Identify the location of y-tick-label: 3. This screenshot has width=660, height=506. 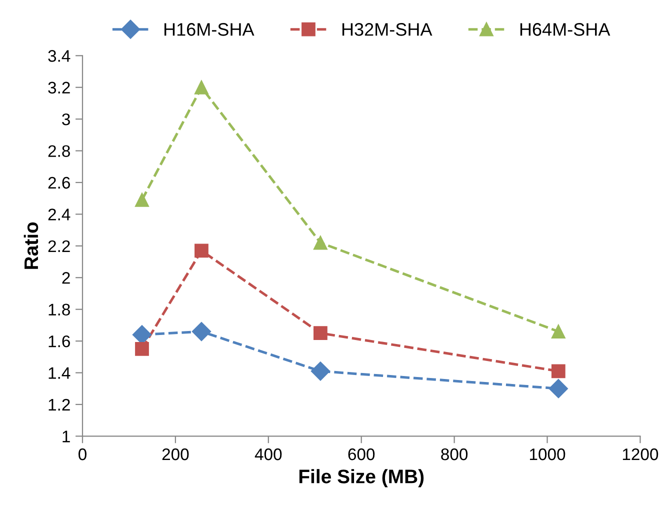
(66, 119).